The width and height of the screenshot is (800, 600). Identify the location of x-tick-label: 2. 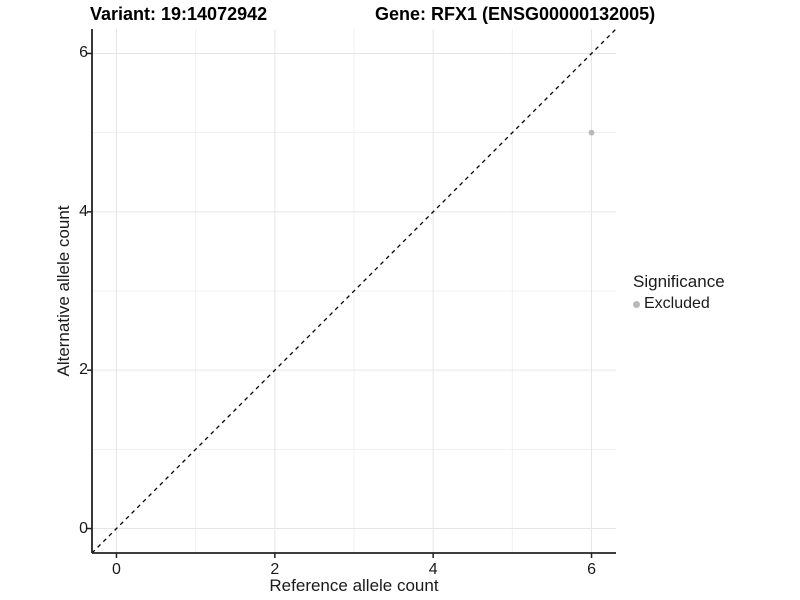
(275, 569).